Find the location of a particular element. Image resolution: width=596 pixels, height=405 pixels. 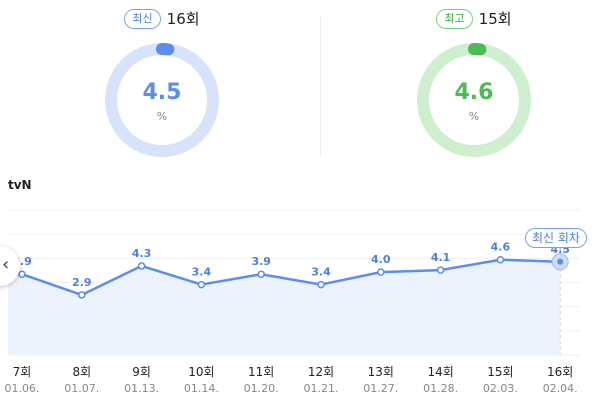

data-label: 4.0 is located at coordinates (381, 259).